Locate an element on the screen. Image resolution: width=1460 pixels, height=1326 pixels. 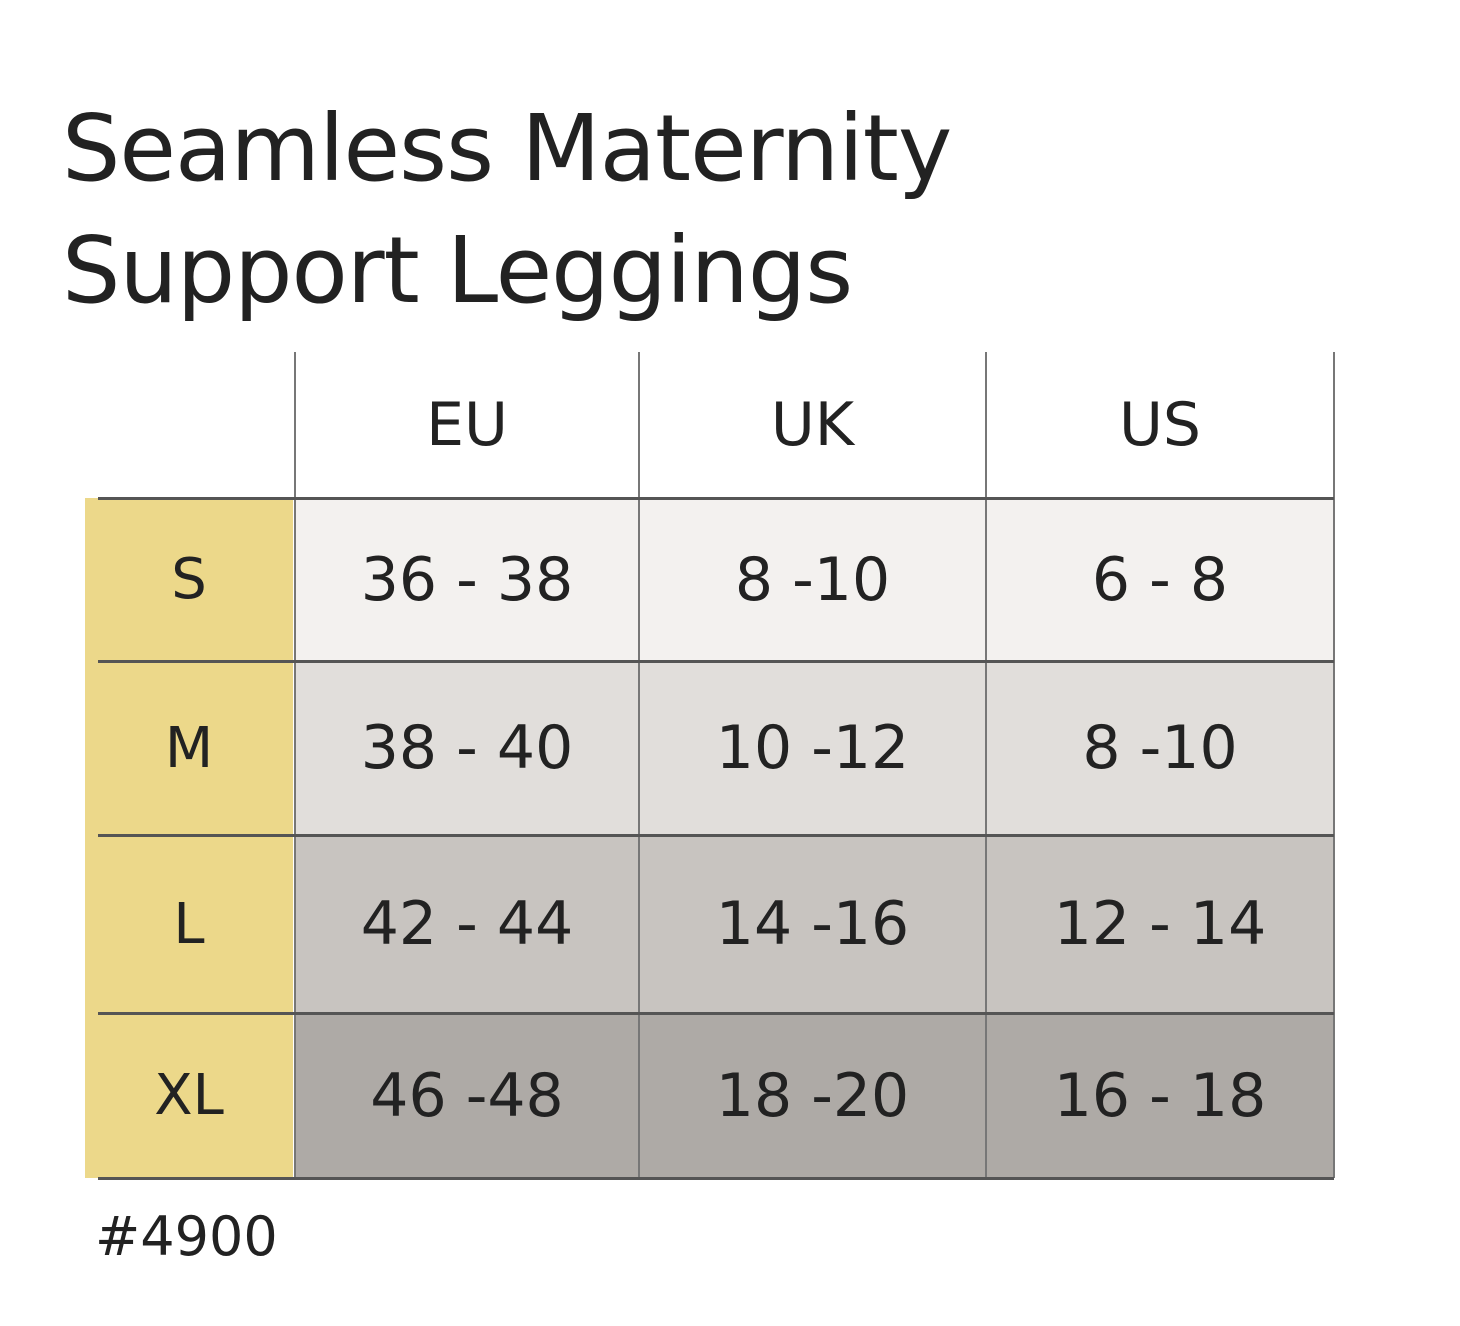
size-label: XL is located at coordinates (189, 1095).